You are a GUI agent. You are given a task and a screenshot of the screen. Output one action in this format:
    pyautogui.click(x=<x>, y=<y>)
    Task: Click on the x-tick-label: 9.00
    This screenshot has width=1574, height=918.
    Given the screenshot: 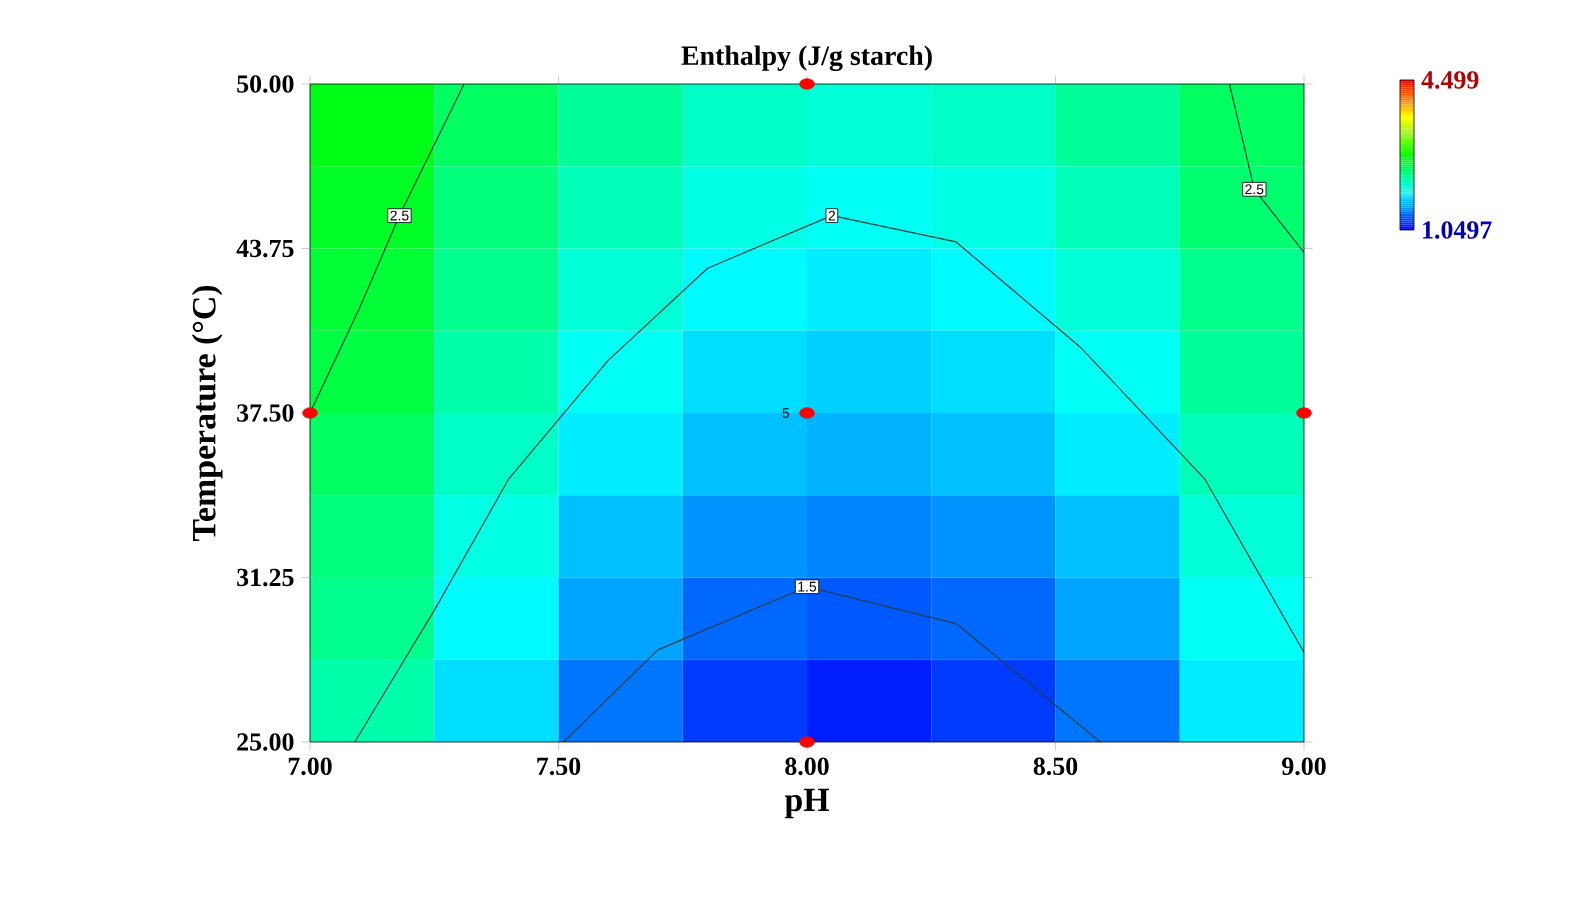 What is the action you would take?
    pyautogui.click(x=1304, y=766)
    